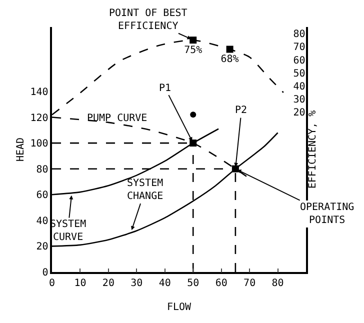 Image resolution: width=364 pixels, height=323 pixels. Describe the element at coordinates (193, 50) in the screenshot. I see `data-label: 75%` at that location.